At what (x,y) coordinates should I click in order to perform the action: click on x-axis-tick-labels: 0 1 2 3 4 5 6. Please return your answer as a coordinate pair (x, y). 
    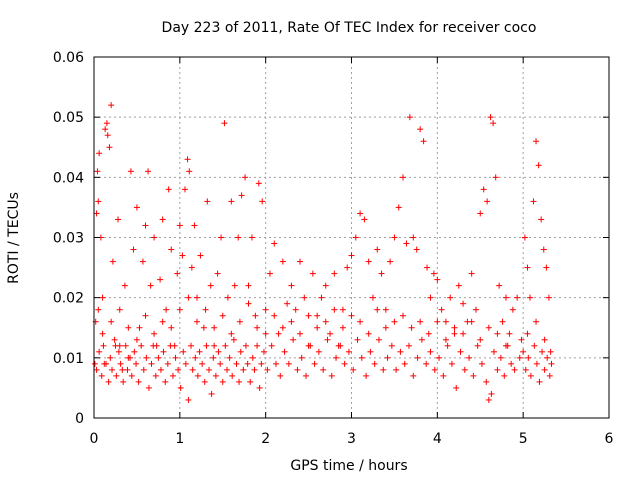
    Looking at the image, I should click on (352, 439).